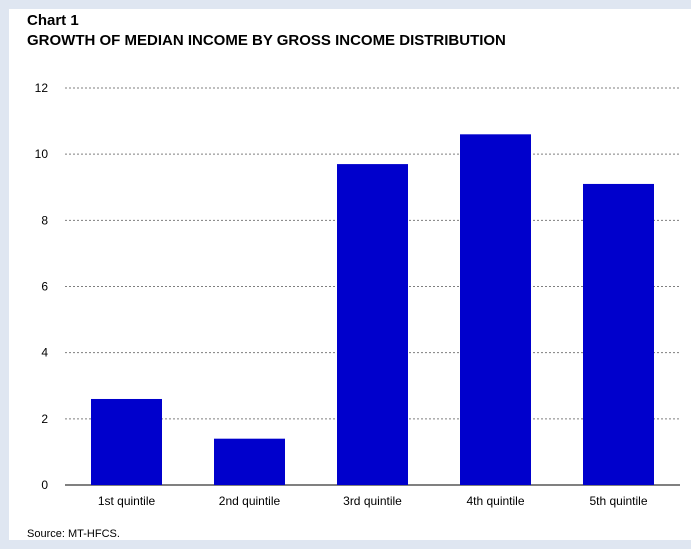 This screenshot has height=549, width=691. I want to click on x-tick-label: 3rd quintile, so click(372, 501).